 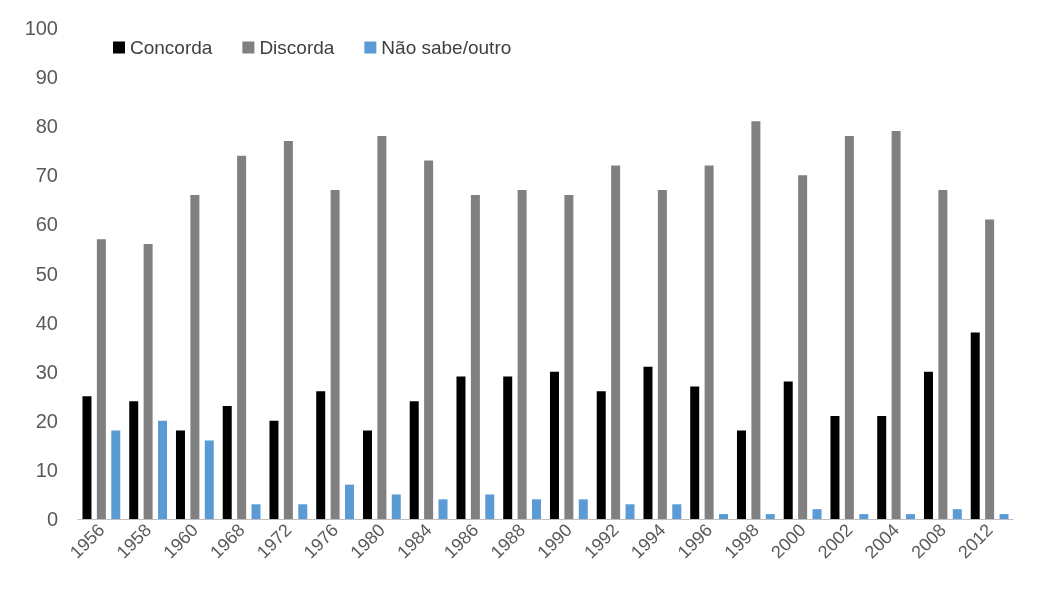 I want to click on y-tick-label: 40, so click(x=46, y=322).